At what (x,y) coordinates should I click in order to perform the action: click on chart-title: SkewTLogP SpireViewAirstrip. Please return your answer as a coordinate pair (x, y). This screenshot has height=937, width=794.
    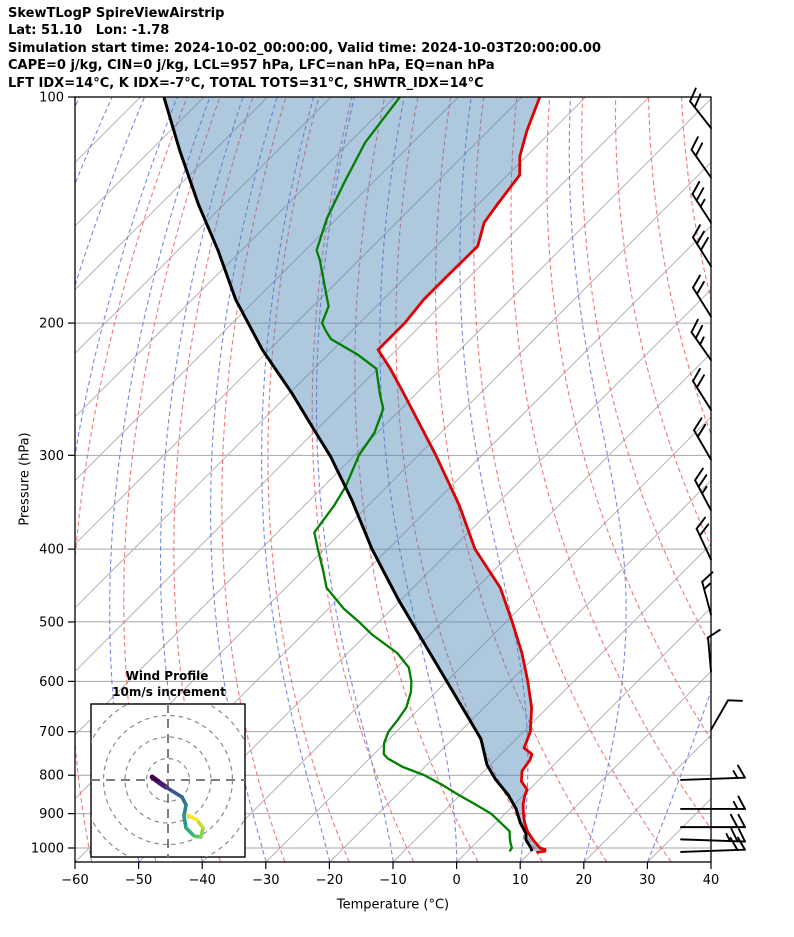
    Looking at the image, I should click on (116, 13).